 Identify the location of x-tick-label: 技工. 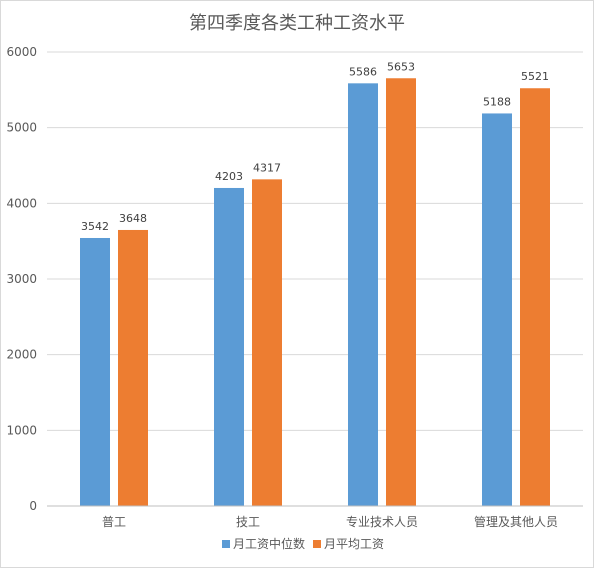
(248, 522).